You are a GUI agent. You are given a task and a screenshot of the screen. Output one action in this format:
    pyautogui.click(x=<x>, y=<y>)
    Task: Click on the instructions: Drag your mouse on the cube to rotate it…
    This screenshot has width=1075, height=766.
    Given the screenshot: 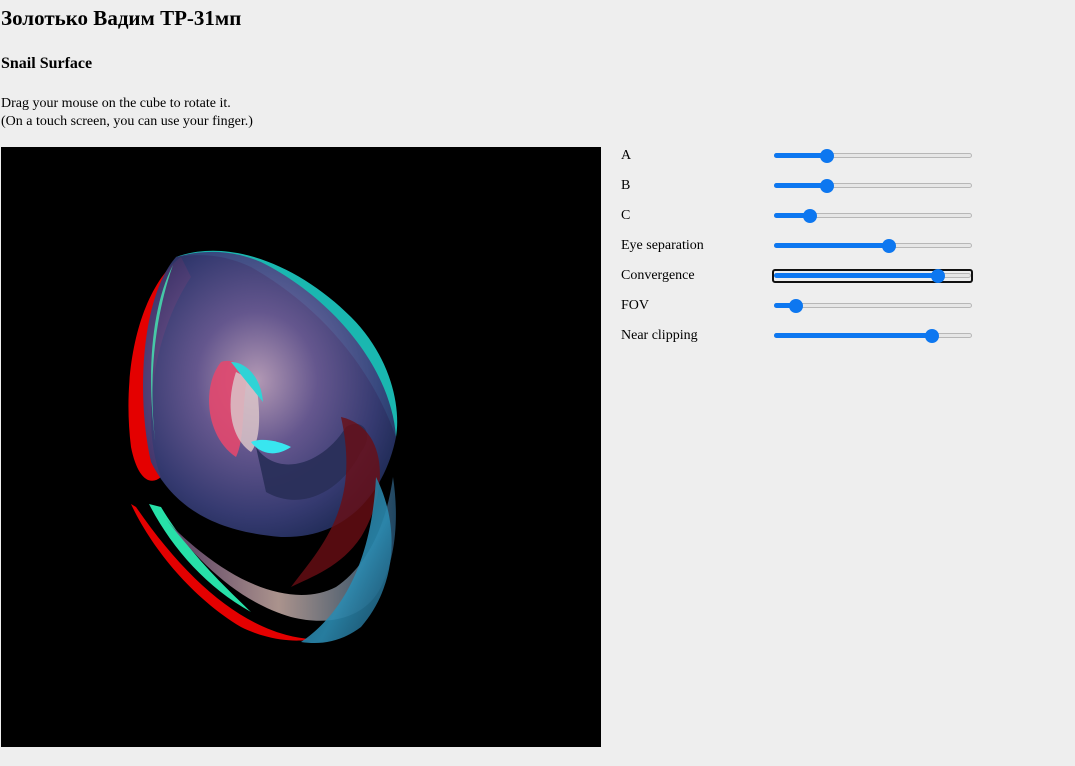 What is the action you would take?
    pyautogui.click(x=127, y=113)
    